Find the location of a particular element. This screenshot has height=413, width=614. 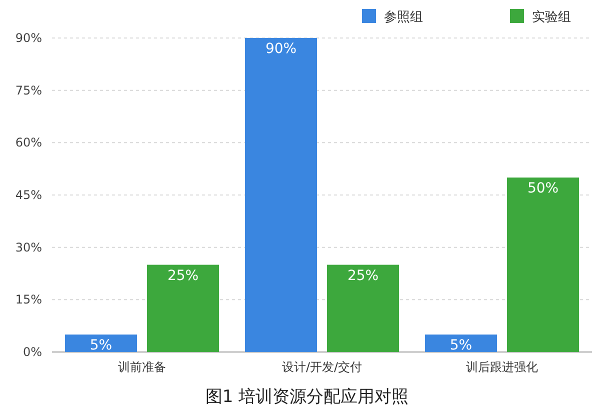

y-tick-label: 15% is located at coordinates (28, 299).